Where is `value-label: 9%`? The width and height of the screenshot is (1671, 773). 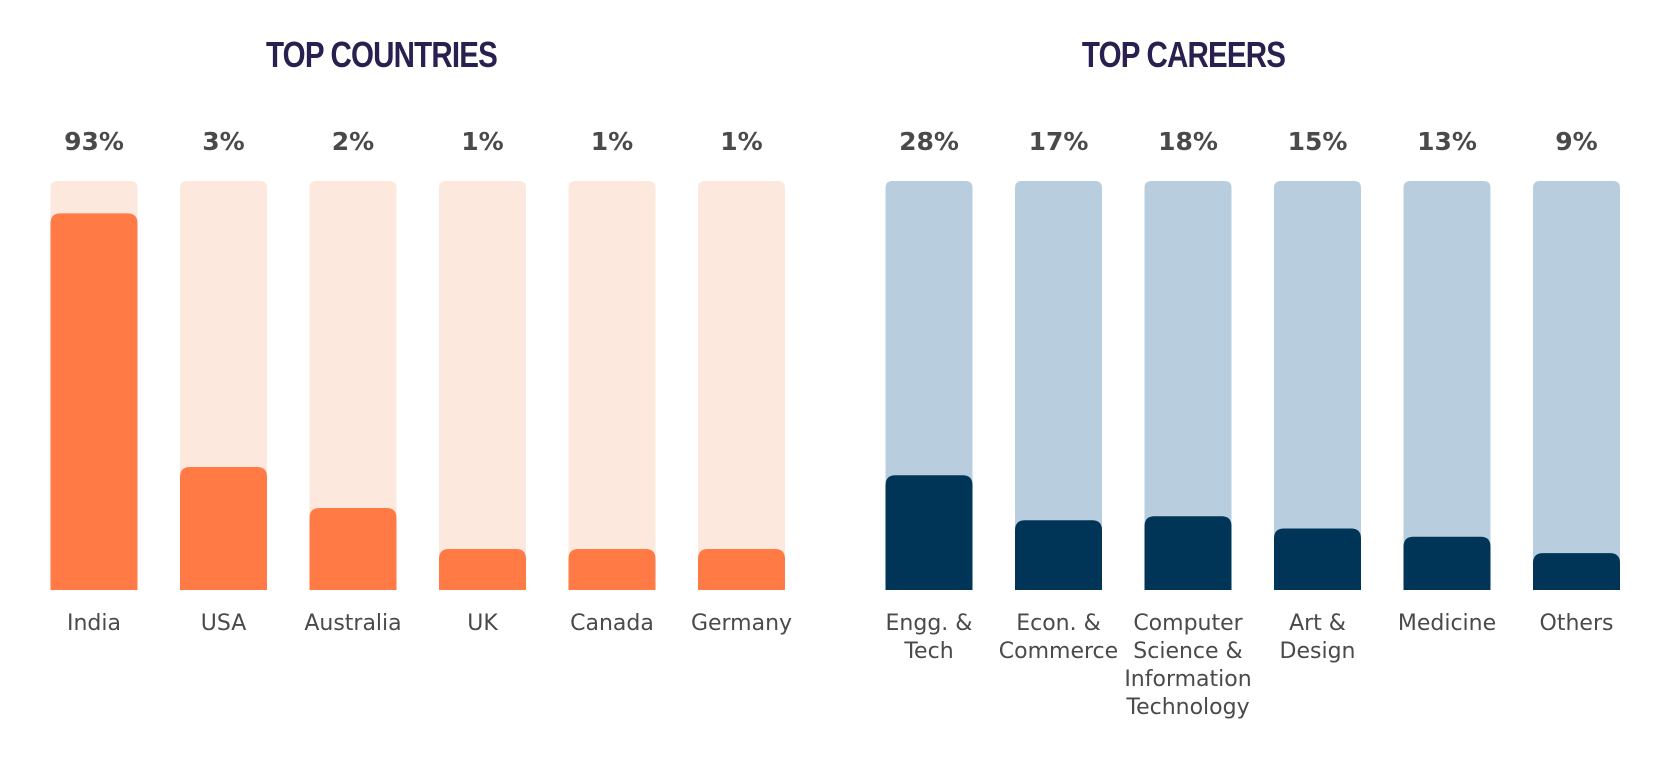 value-label: 9% is located at coordinates (1576, 141).